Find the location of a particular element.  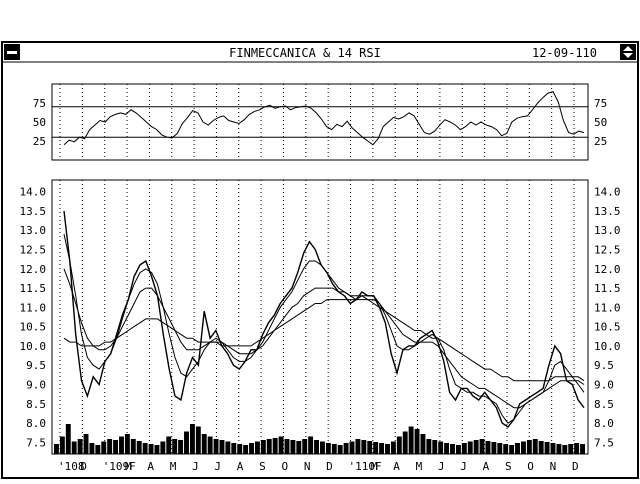

price-tick-label-right: 13.5 is located at coordinates (607, 211).